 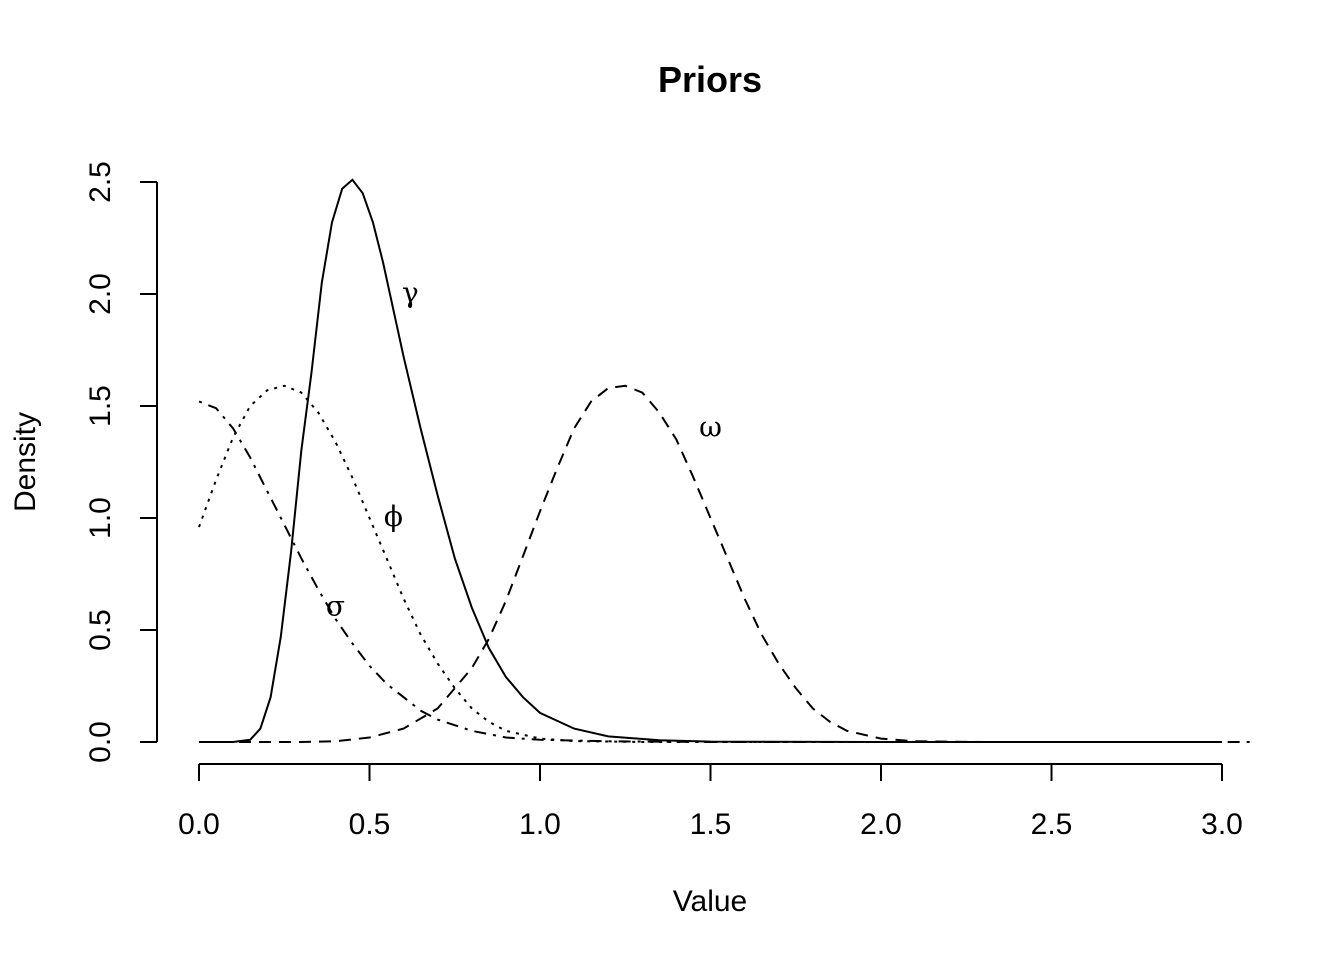 What do you see at coordinates (100, 518) in the screenshot?
I see `y-tick-label: 1.0` at bounding box center [100, 518].